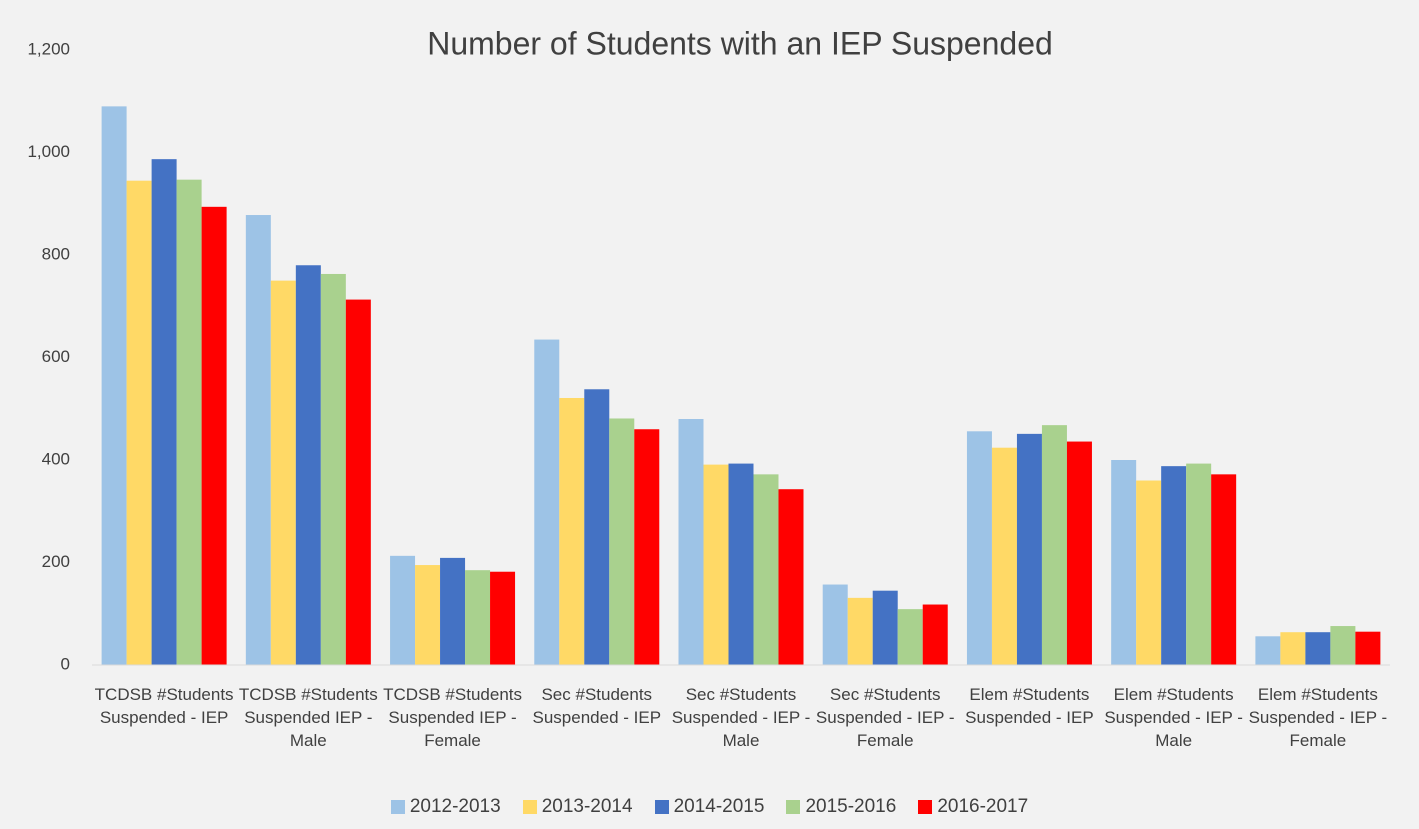 The width and height of the screenshot is (1419, 829). I want to click on x-tick-label: Sec #Students Suspended - IEP, so click(597, 706).